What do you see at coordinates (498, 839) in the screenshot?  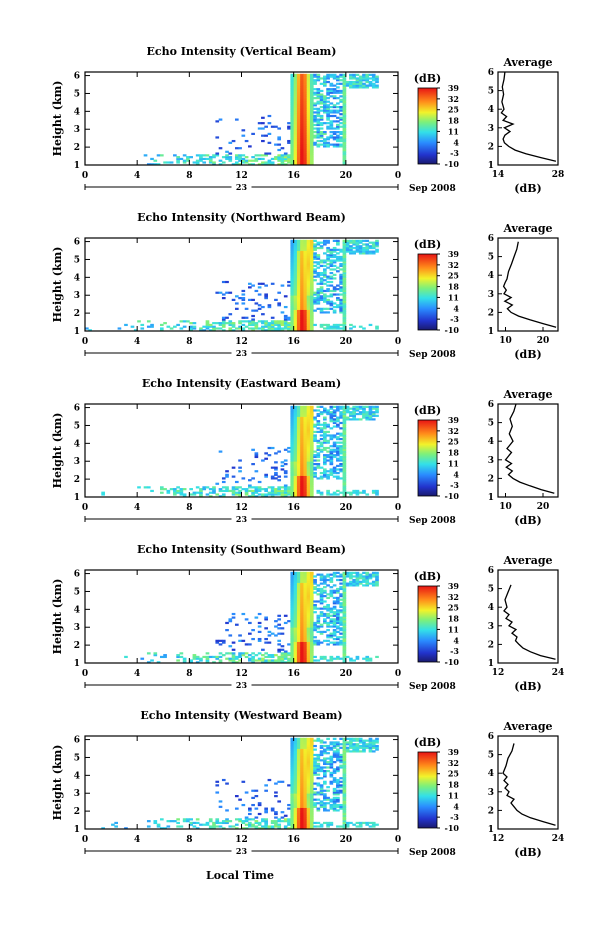 I see `avg-x-tick-label: 12` at bounding box center [498, 839].